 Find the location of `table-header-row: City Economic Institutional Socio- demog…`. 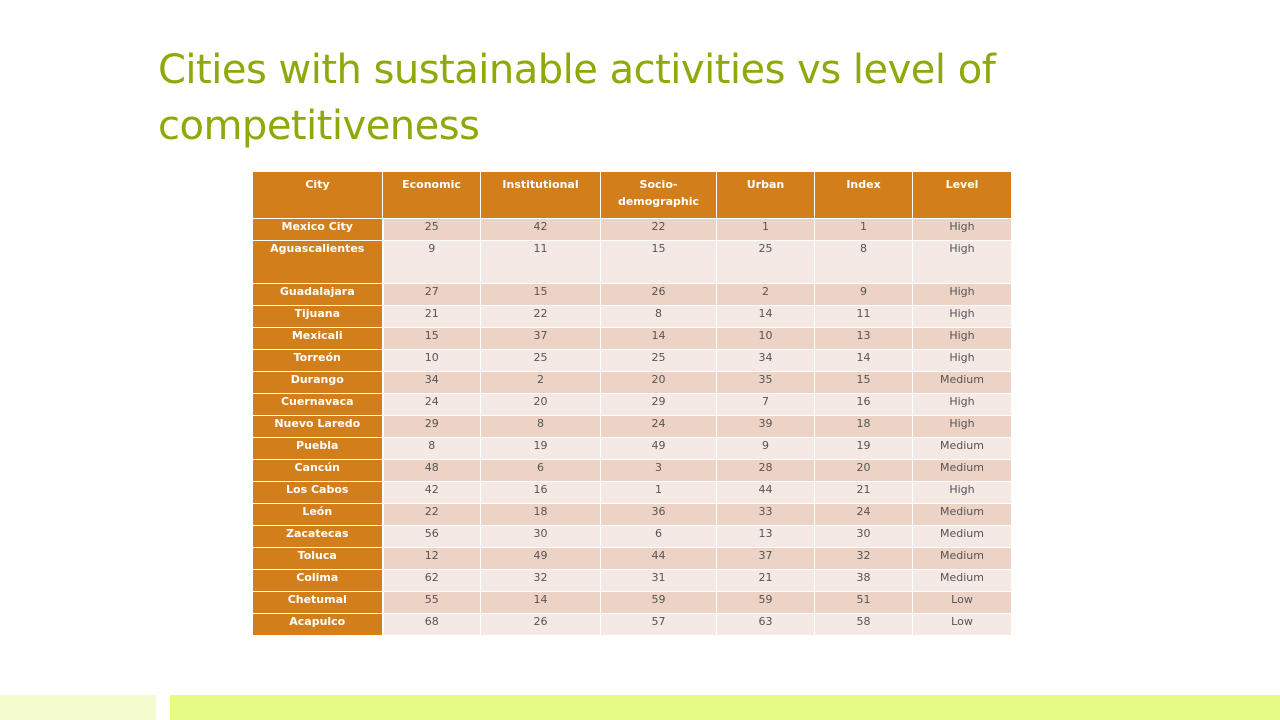

table-header-row: City Economic Institutional Socio- demog… is located at coordinates (632, 195).